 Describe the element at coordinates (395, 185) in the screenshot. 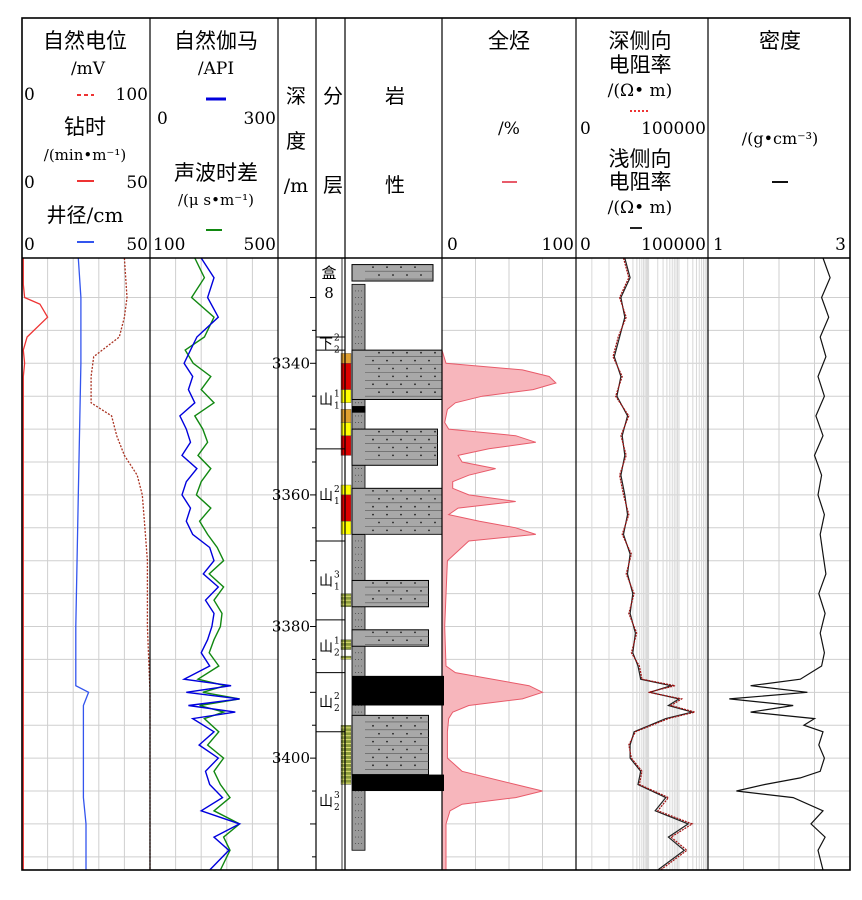

I see `lith-label-2: 性` at that location.